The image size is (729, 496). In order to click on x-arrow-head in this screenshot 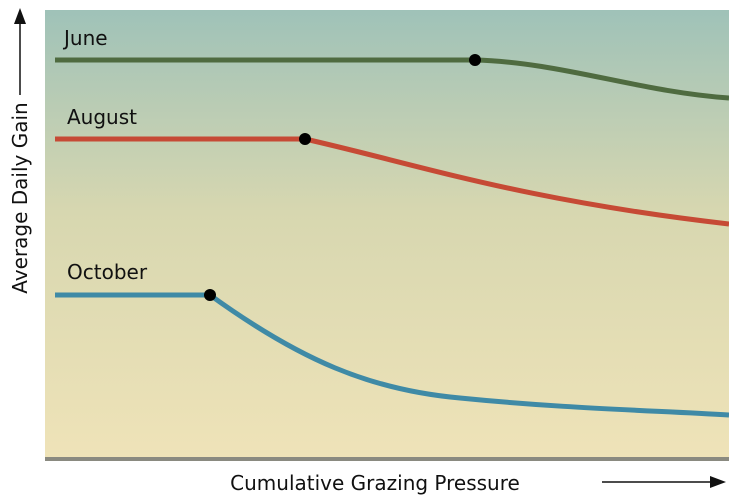, I will do `click(718, 482)`.